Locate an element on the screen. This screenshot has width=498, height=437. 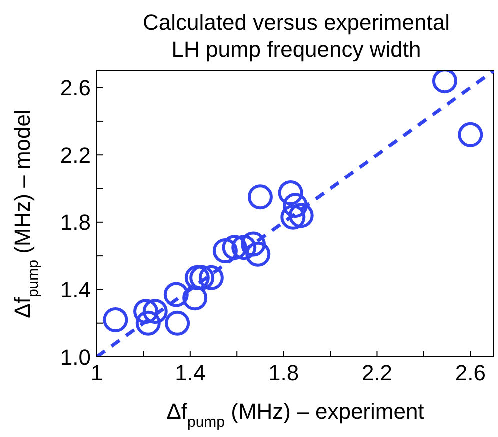
x-axis-title: Δf$_{pump}$ (MHz) – experiment is located at coordinates (295, 415).